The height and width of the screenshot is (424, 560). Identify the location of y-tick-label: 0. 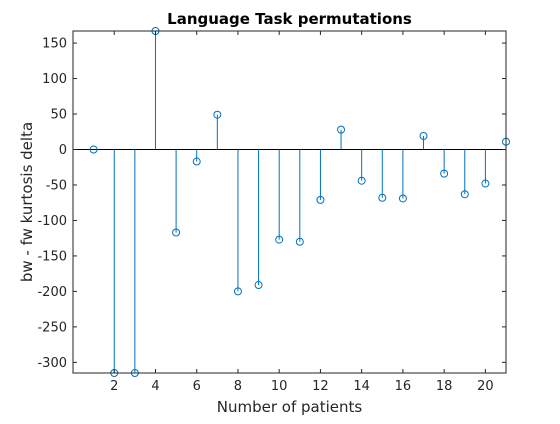
(63, 150).